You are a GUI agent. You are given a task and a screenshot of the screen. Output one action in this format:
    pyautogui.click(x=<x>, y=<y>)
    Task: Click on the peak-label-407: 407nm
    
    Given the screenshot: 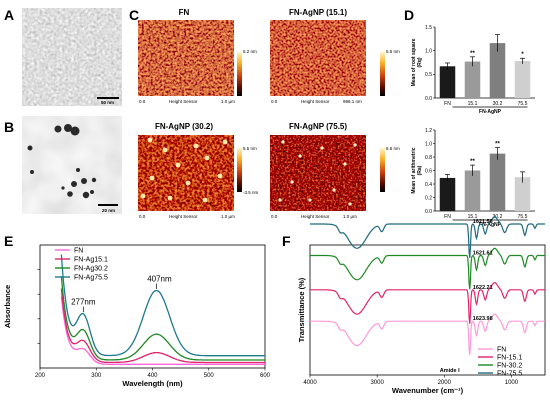 What is the action you would take?
    pyautogui.click(x=159, y=279)
    